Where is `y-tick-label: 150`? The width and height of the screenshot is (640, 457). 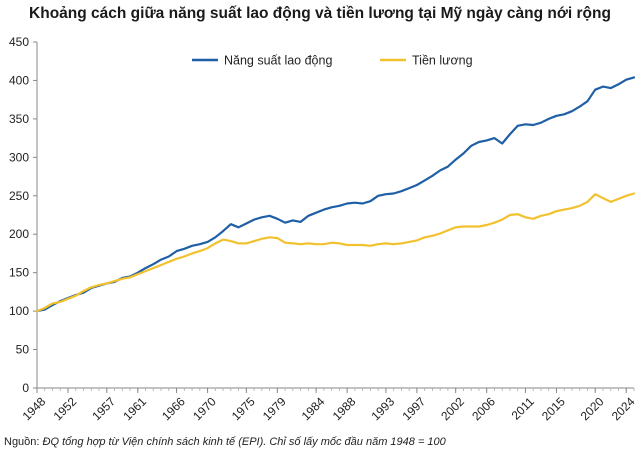 y-tick-label: 150 is located at coordinates (19, 273).